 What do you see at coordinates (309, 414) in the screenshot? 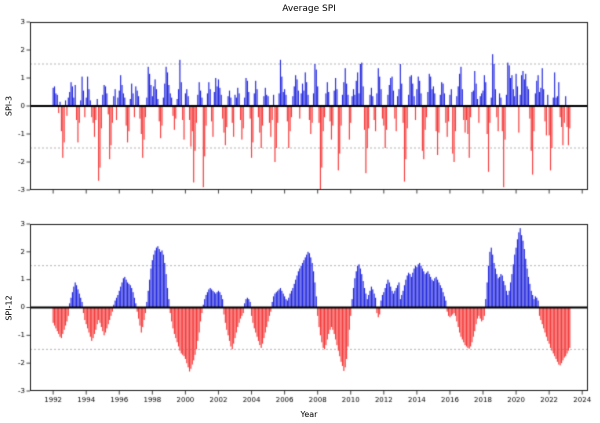
I see `year-x-axis-label: Year` at bounding box center [309, 414].